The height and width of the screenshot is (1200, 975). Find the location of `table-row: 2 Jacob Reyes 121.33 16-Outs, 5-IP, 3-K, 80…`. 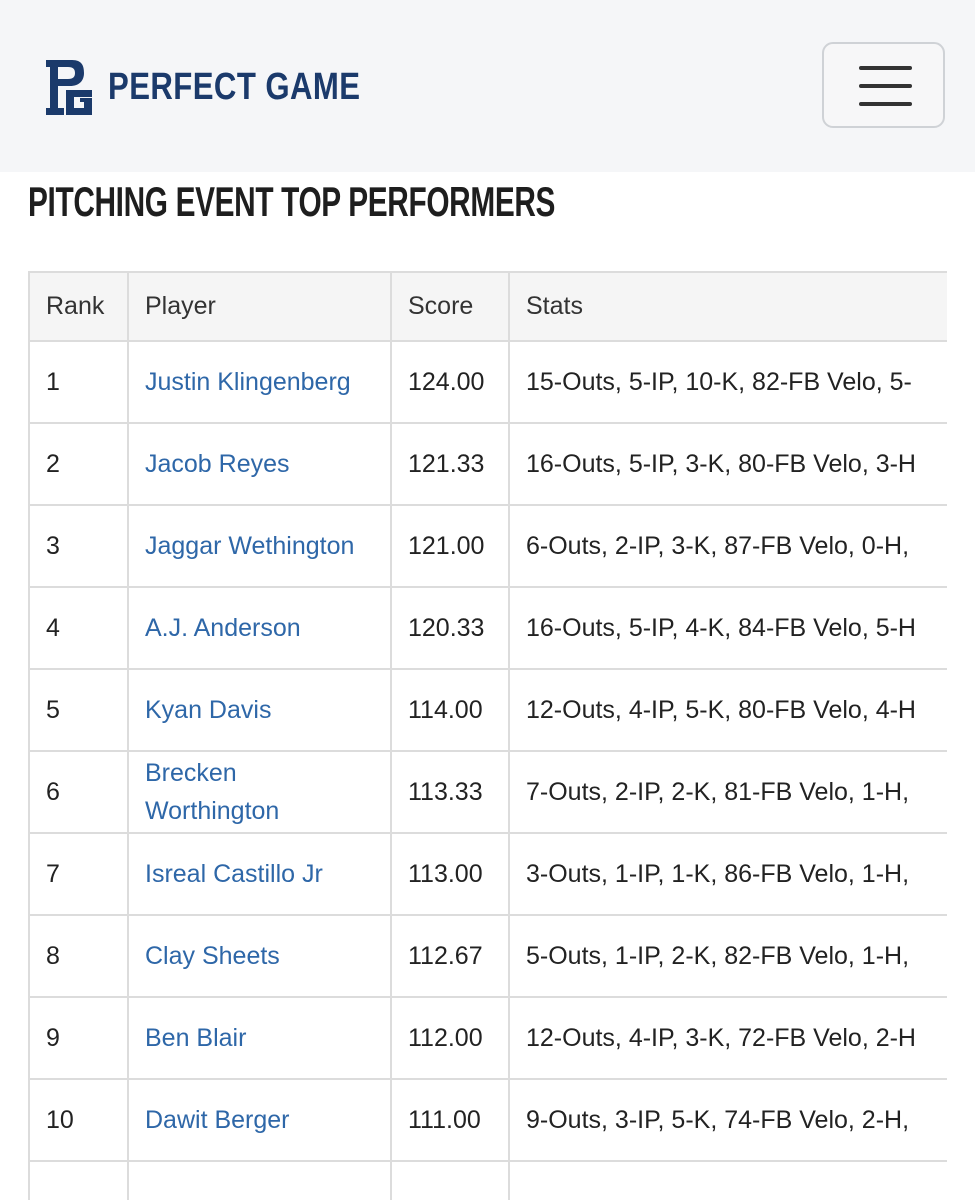

table-row: 2 Jacob Reyes 121.33 16-Outs, 5-IP, 3-K, 80… is located at coordinates (487, 464).